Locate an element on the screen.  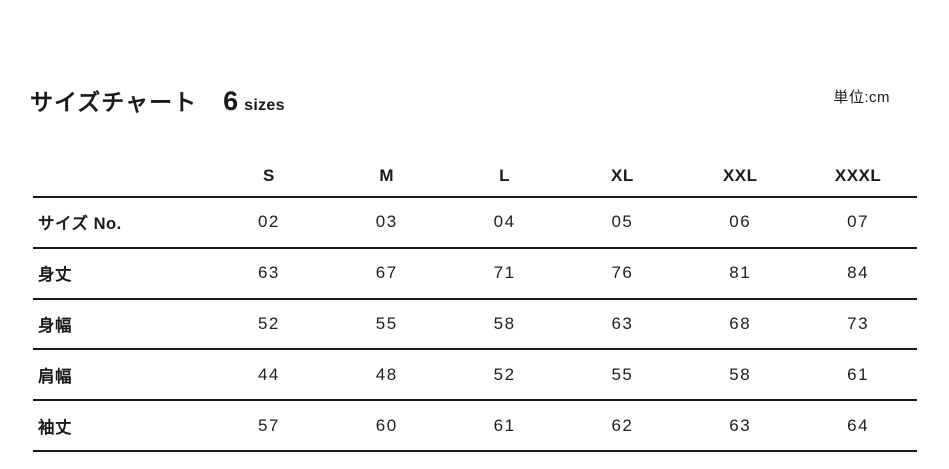
table-cell: 62 is located at coordinates (622, 426).